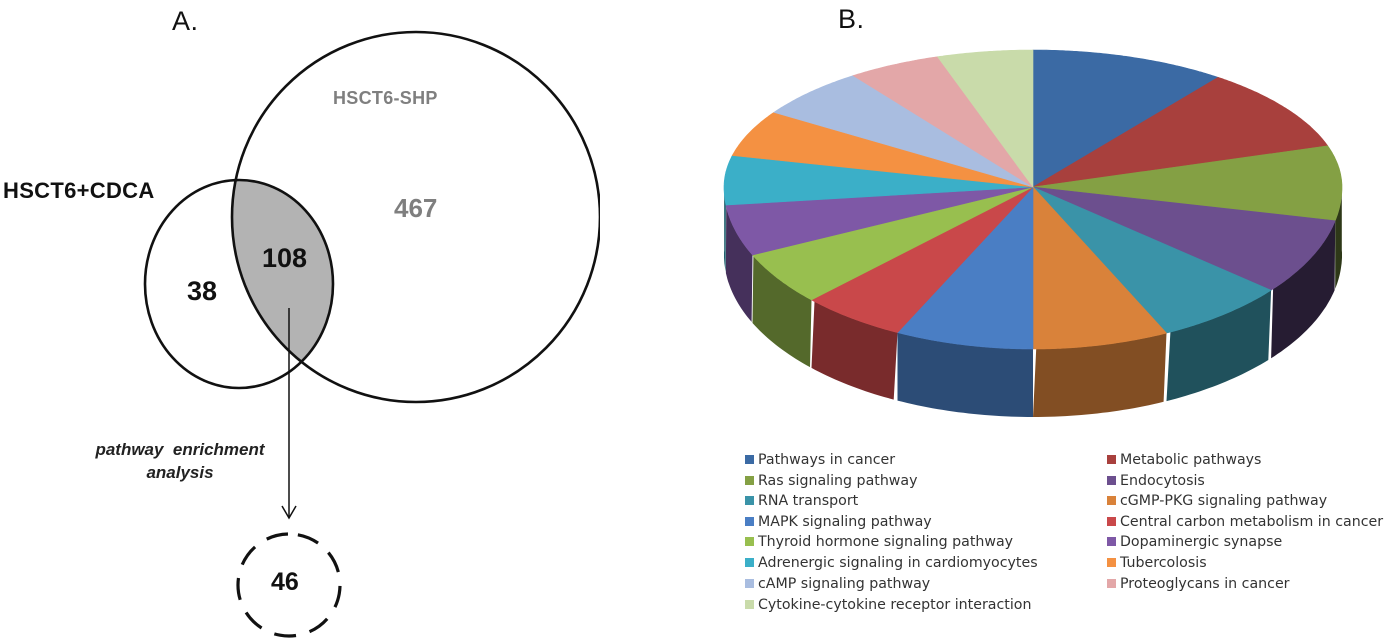 Image resolution: width=1395 pixels, height=644 pixels. What do you see at coordinates (845, 522) in the screenshot?
I see `legend-label: MAPK signaling pathway` at bounding box center [845, 522].